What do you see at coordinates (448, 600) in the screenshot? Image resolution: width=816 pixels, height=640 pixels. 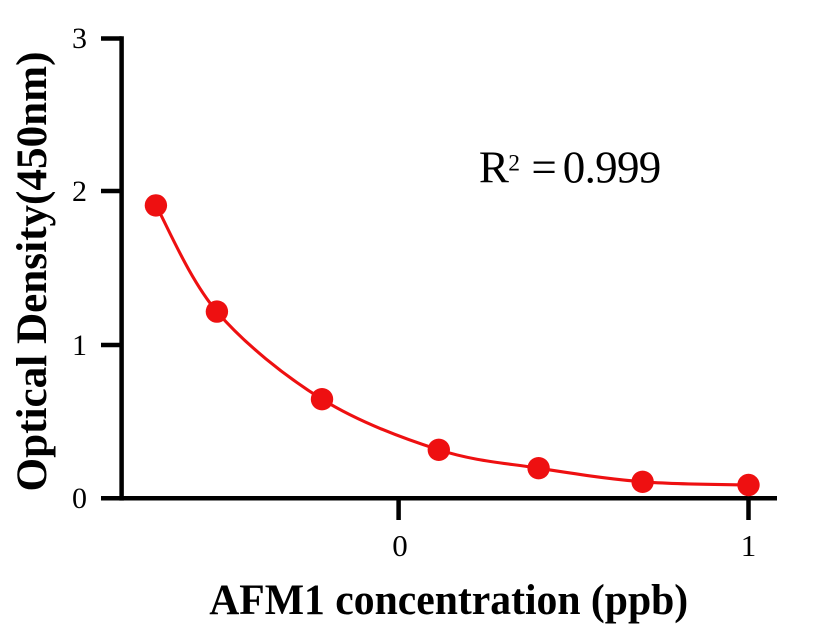 I see `svg-text: AFM1 concentration (ppb)` at bounding box center [448, 600].